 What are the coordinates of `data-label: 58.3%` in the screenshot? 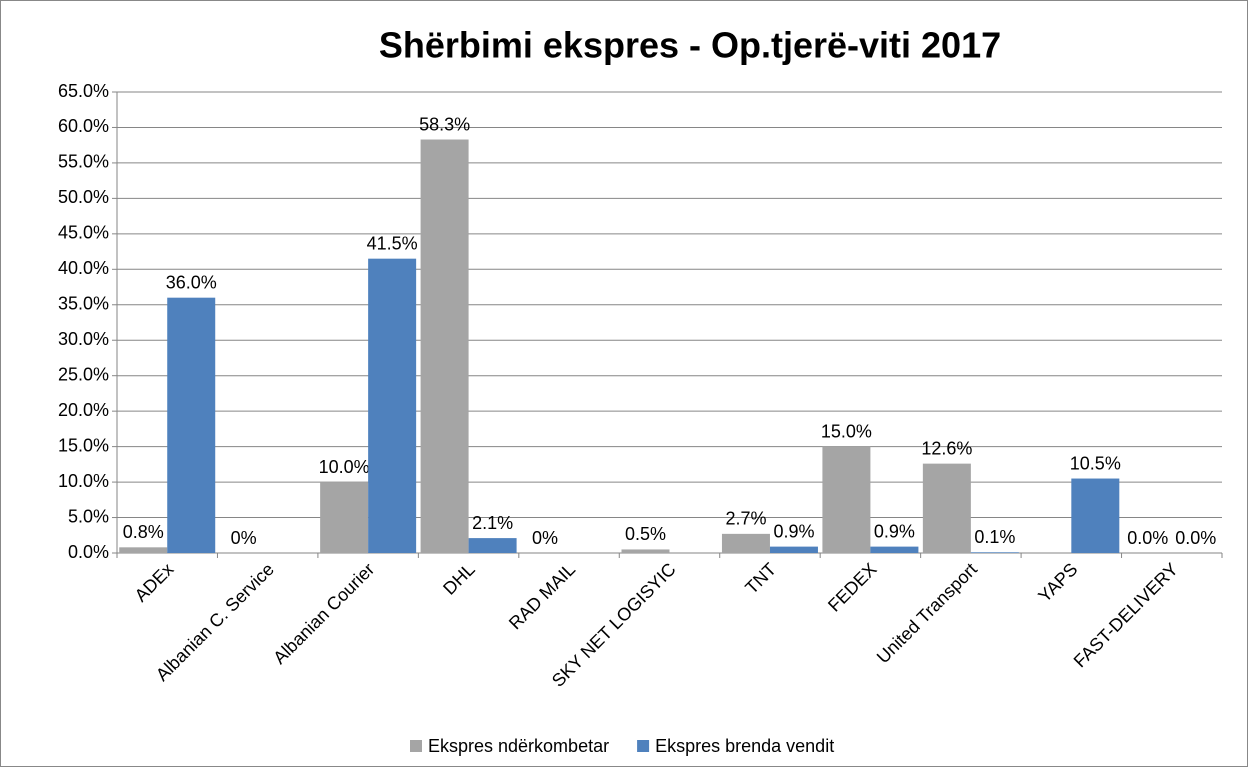 It's located at (444, 124).